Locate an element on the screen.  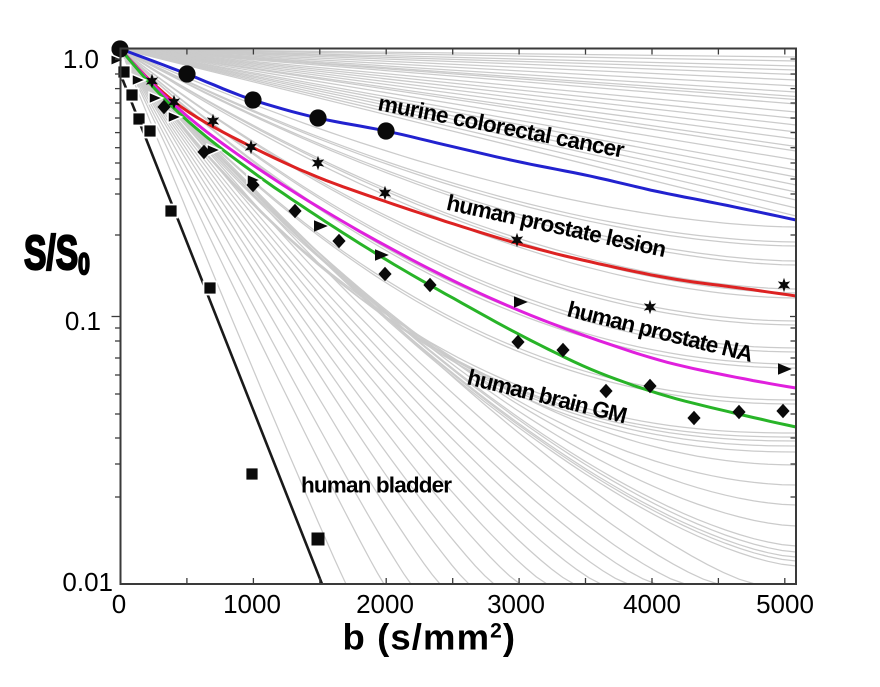
svg-text: 1.0 is located at coordinates (81, 59).